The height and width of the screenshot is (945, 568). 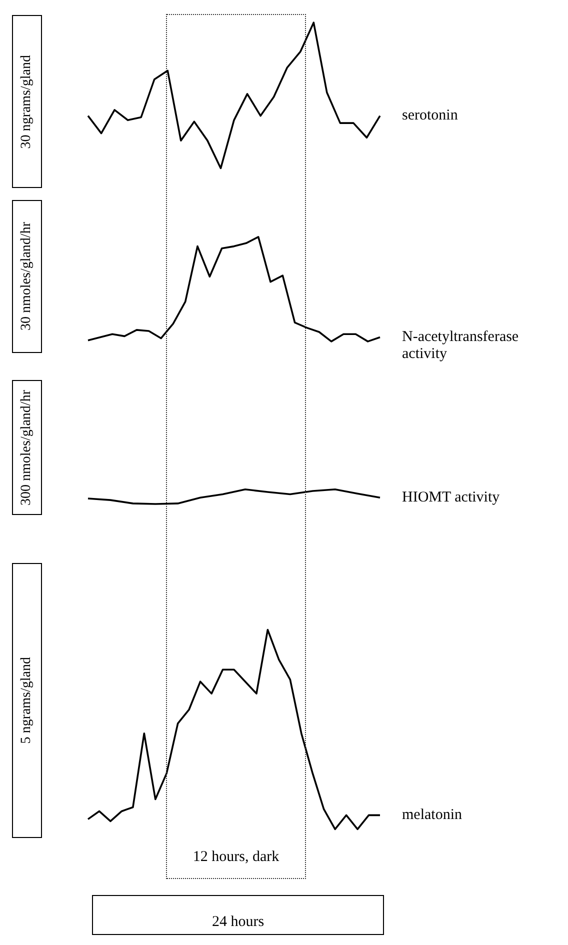 I want to click on series-label: HIOMT activity, so click(x=451, y=498).